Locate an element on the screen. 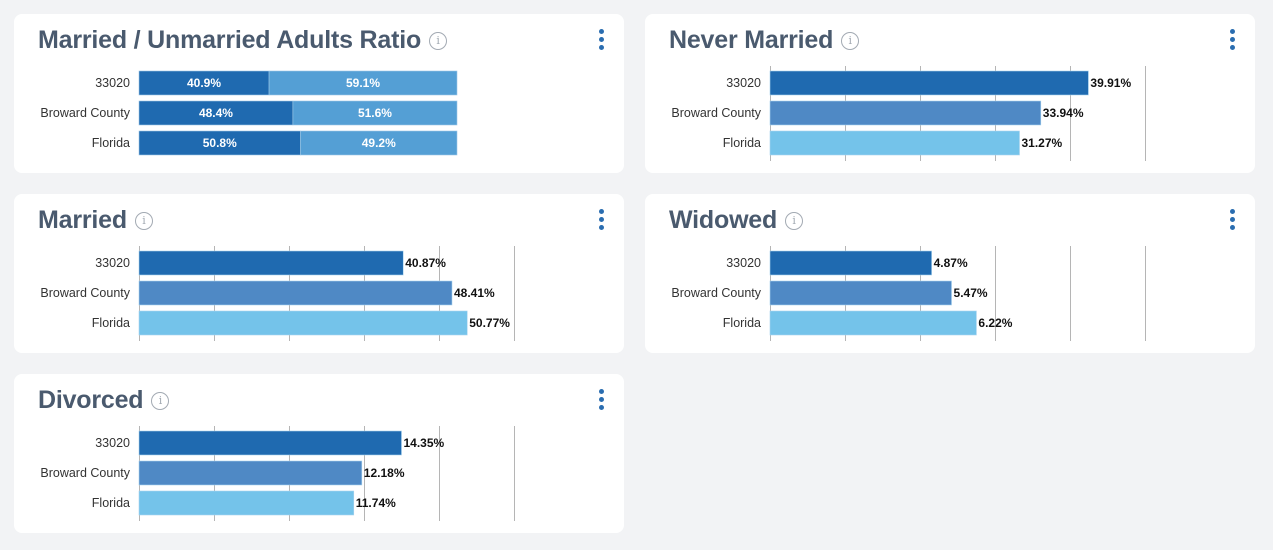  card-title: Married / Unmarried Adults Ratio i is located at coordinates (243, 40).